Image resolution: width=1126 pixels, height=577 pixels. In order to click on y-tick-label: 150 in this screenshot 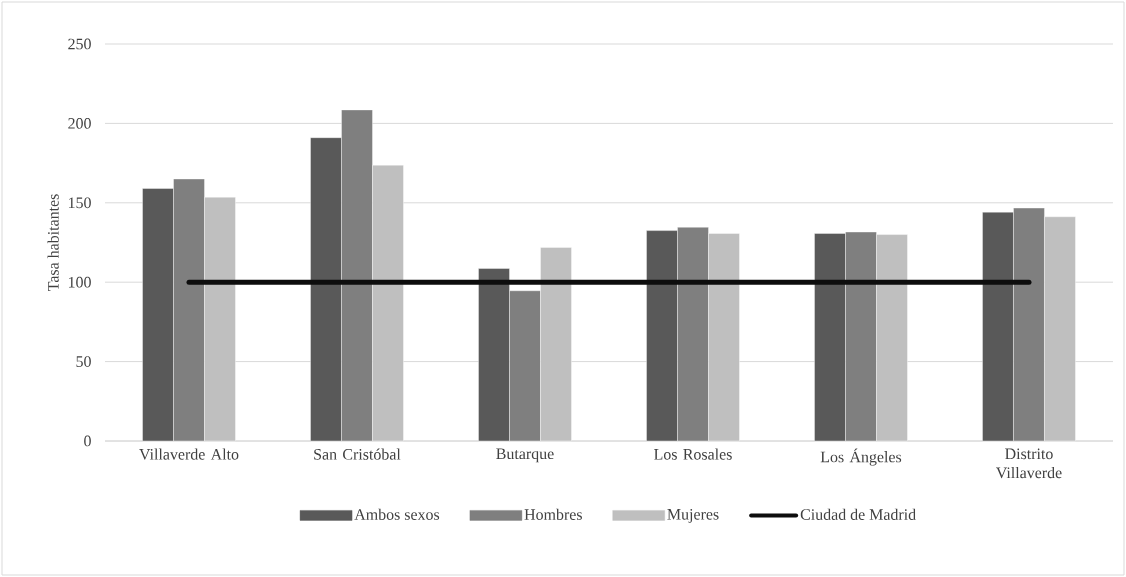, I will do `click(79, 203)`.